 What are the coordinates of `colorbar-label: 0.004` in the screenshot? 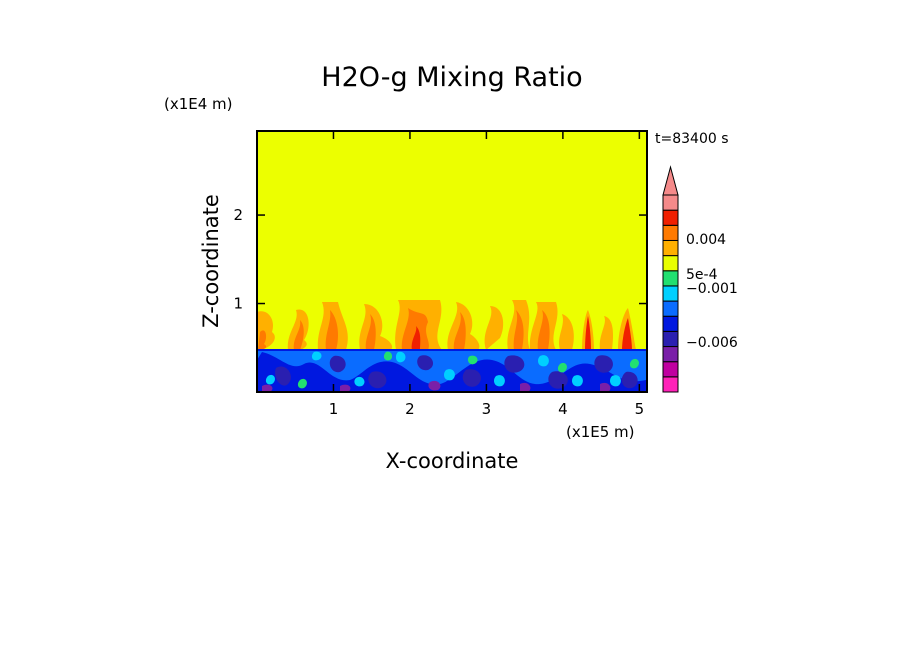 It's located at (706, 240).